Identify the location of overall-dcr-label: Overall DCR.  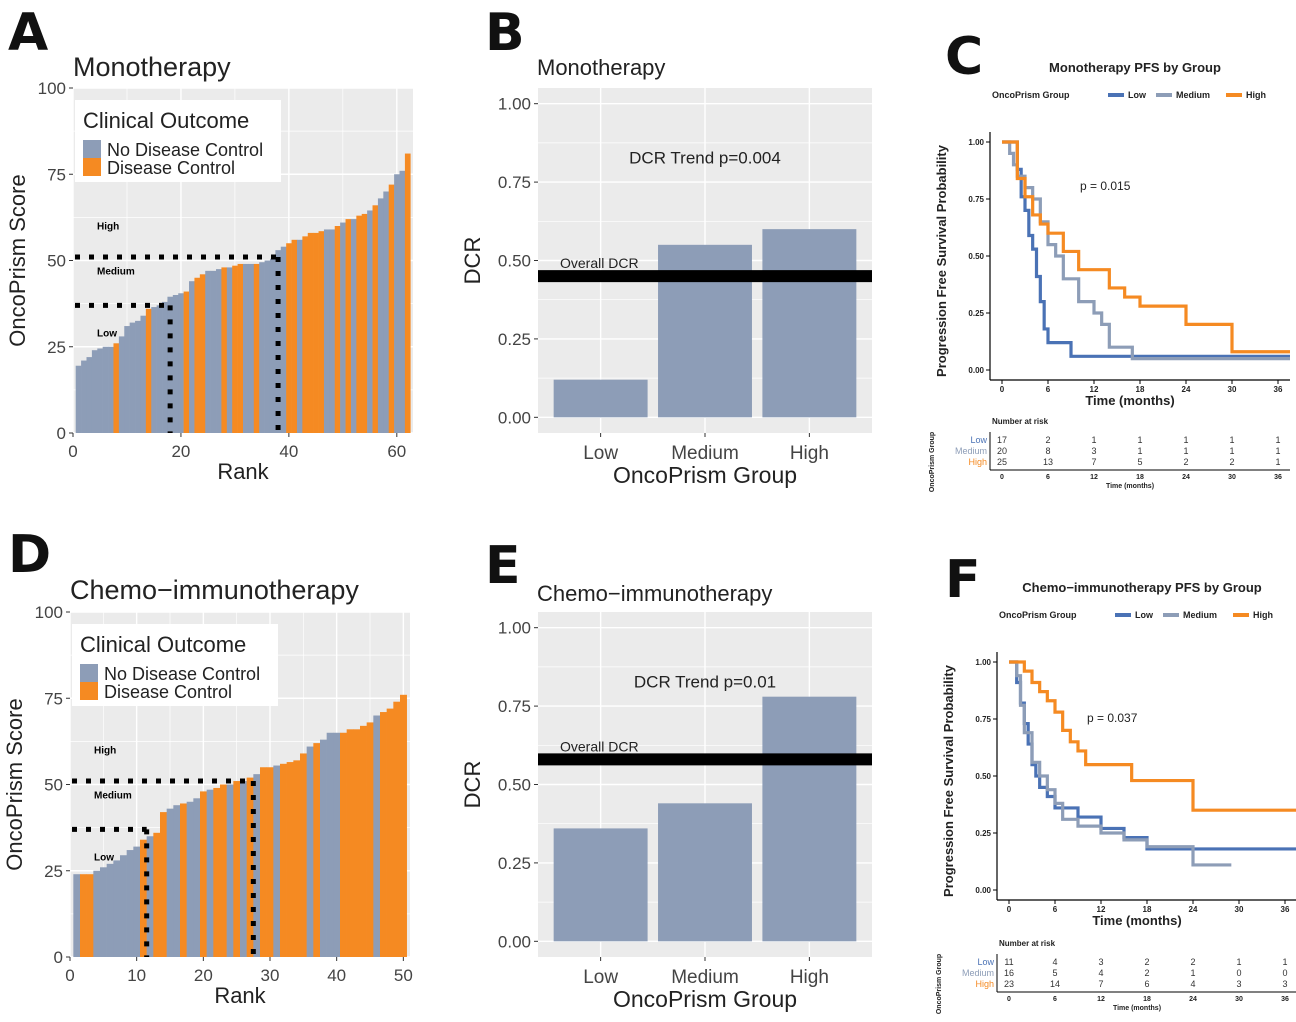
(599, 746).